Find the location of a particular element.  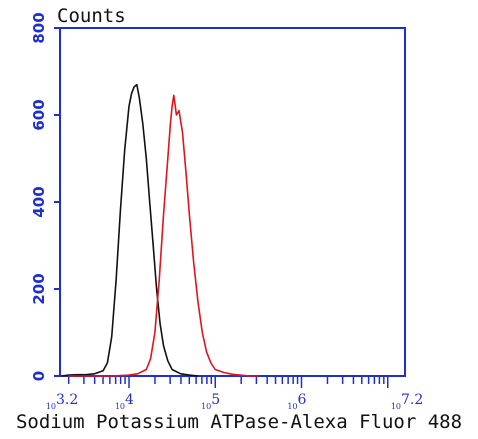

y-tick-label: 600 is located at coordinates (39, 114).